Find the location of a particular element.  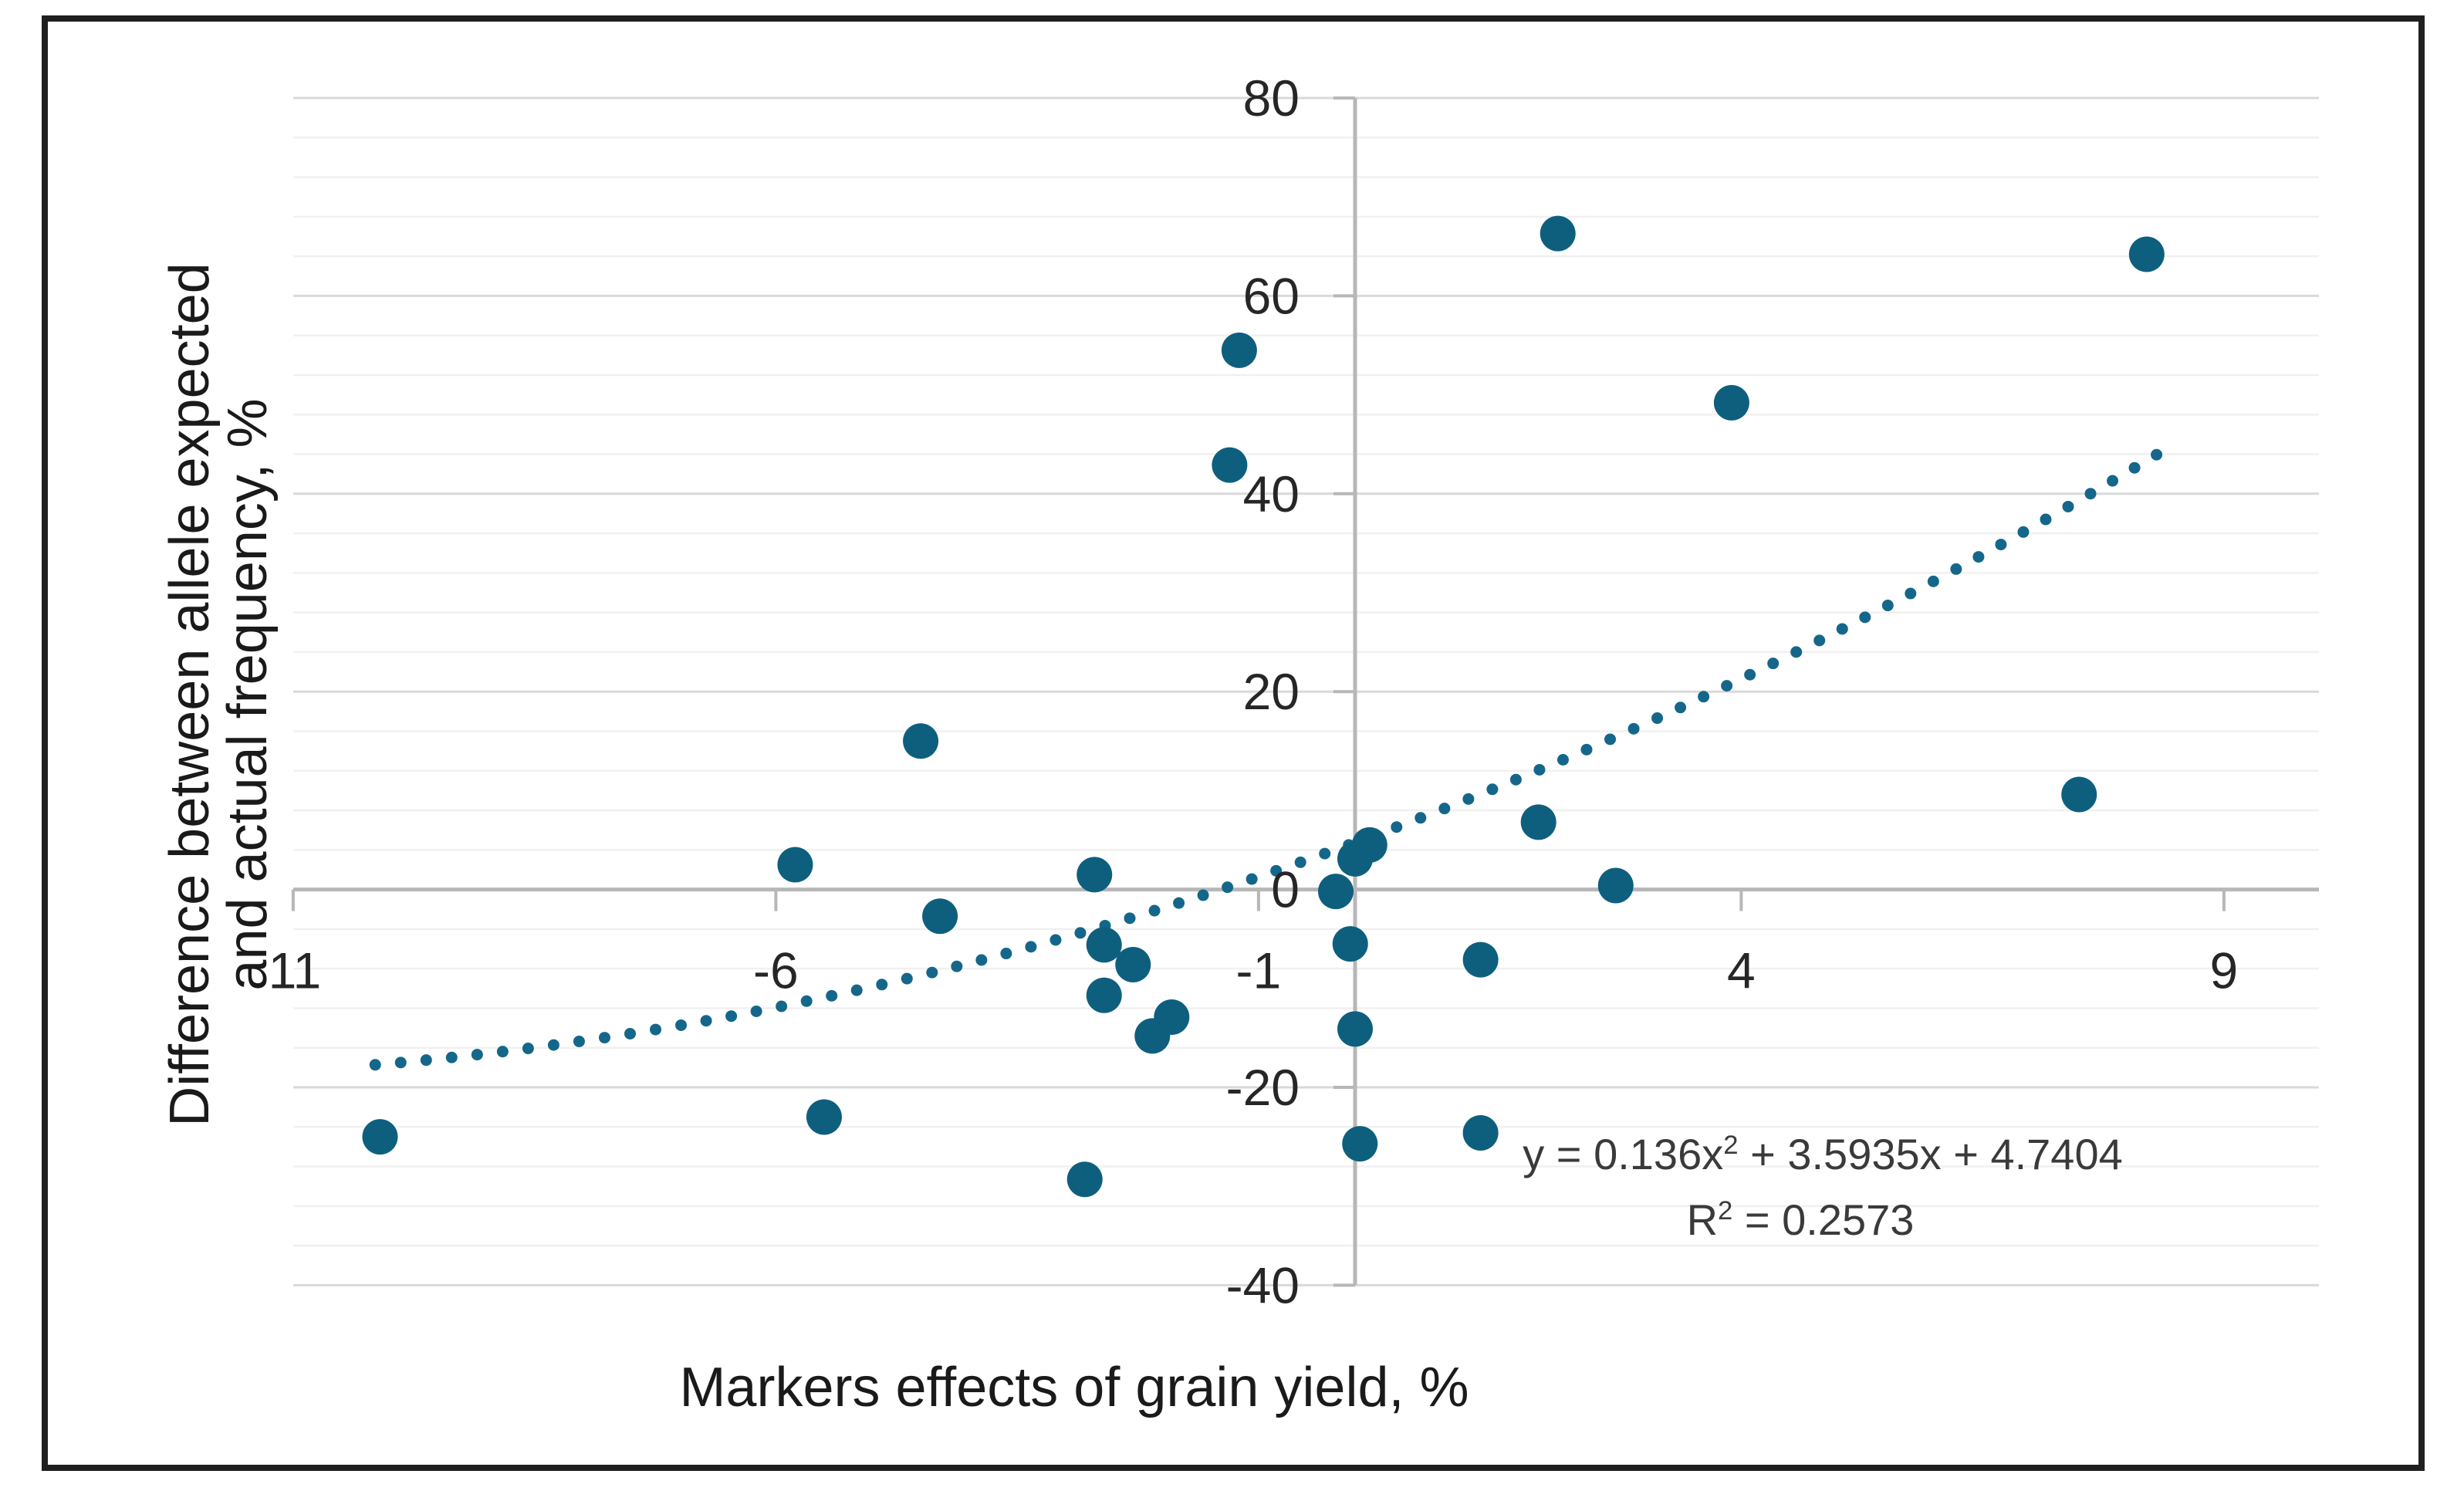

r-squared-label: R2 = 0.2573 is located at coordinates (1801, 1219).